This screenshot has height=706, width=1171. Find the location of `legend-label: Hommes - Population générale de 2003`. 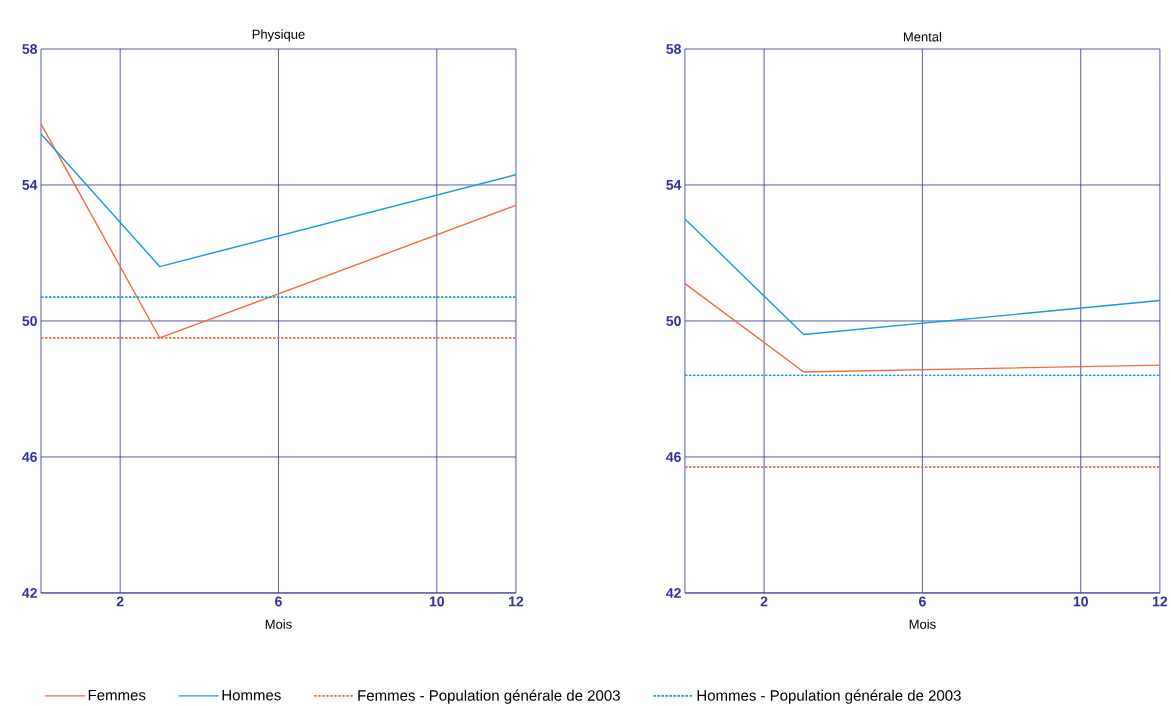

legend-label: Hommes - Population générale de 2003 is located at coordinates (829, 696).